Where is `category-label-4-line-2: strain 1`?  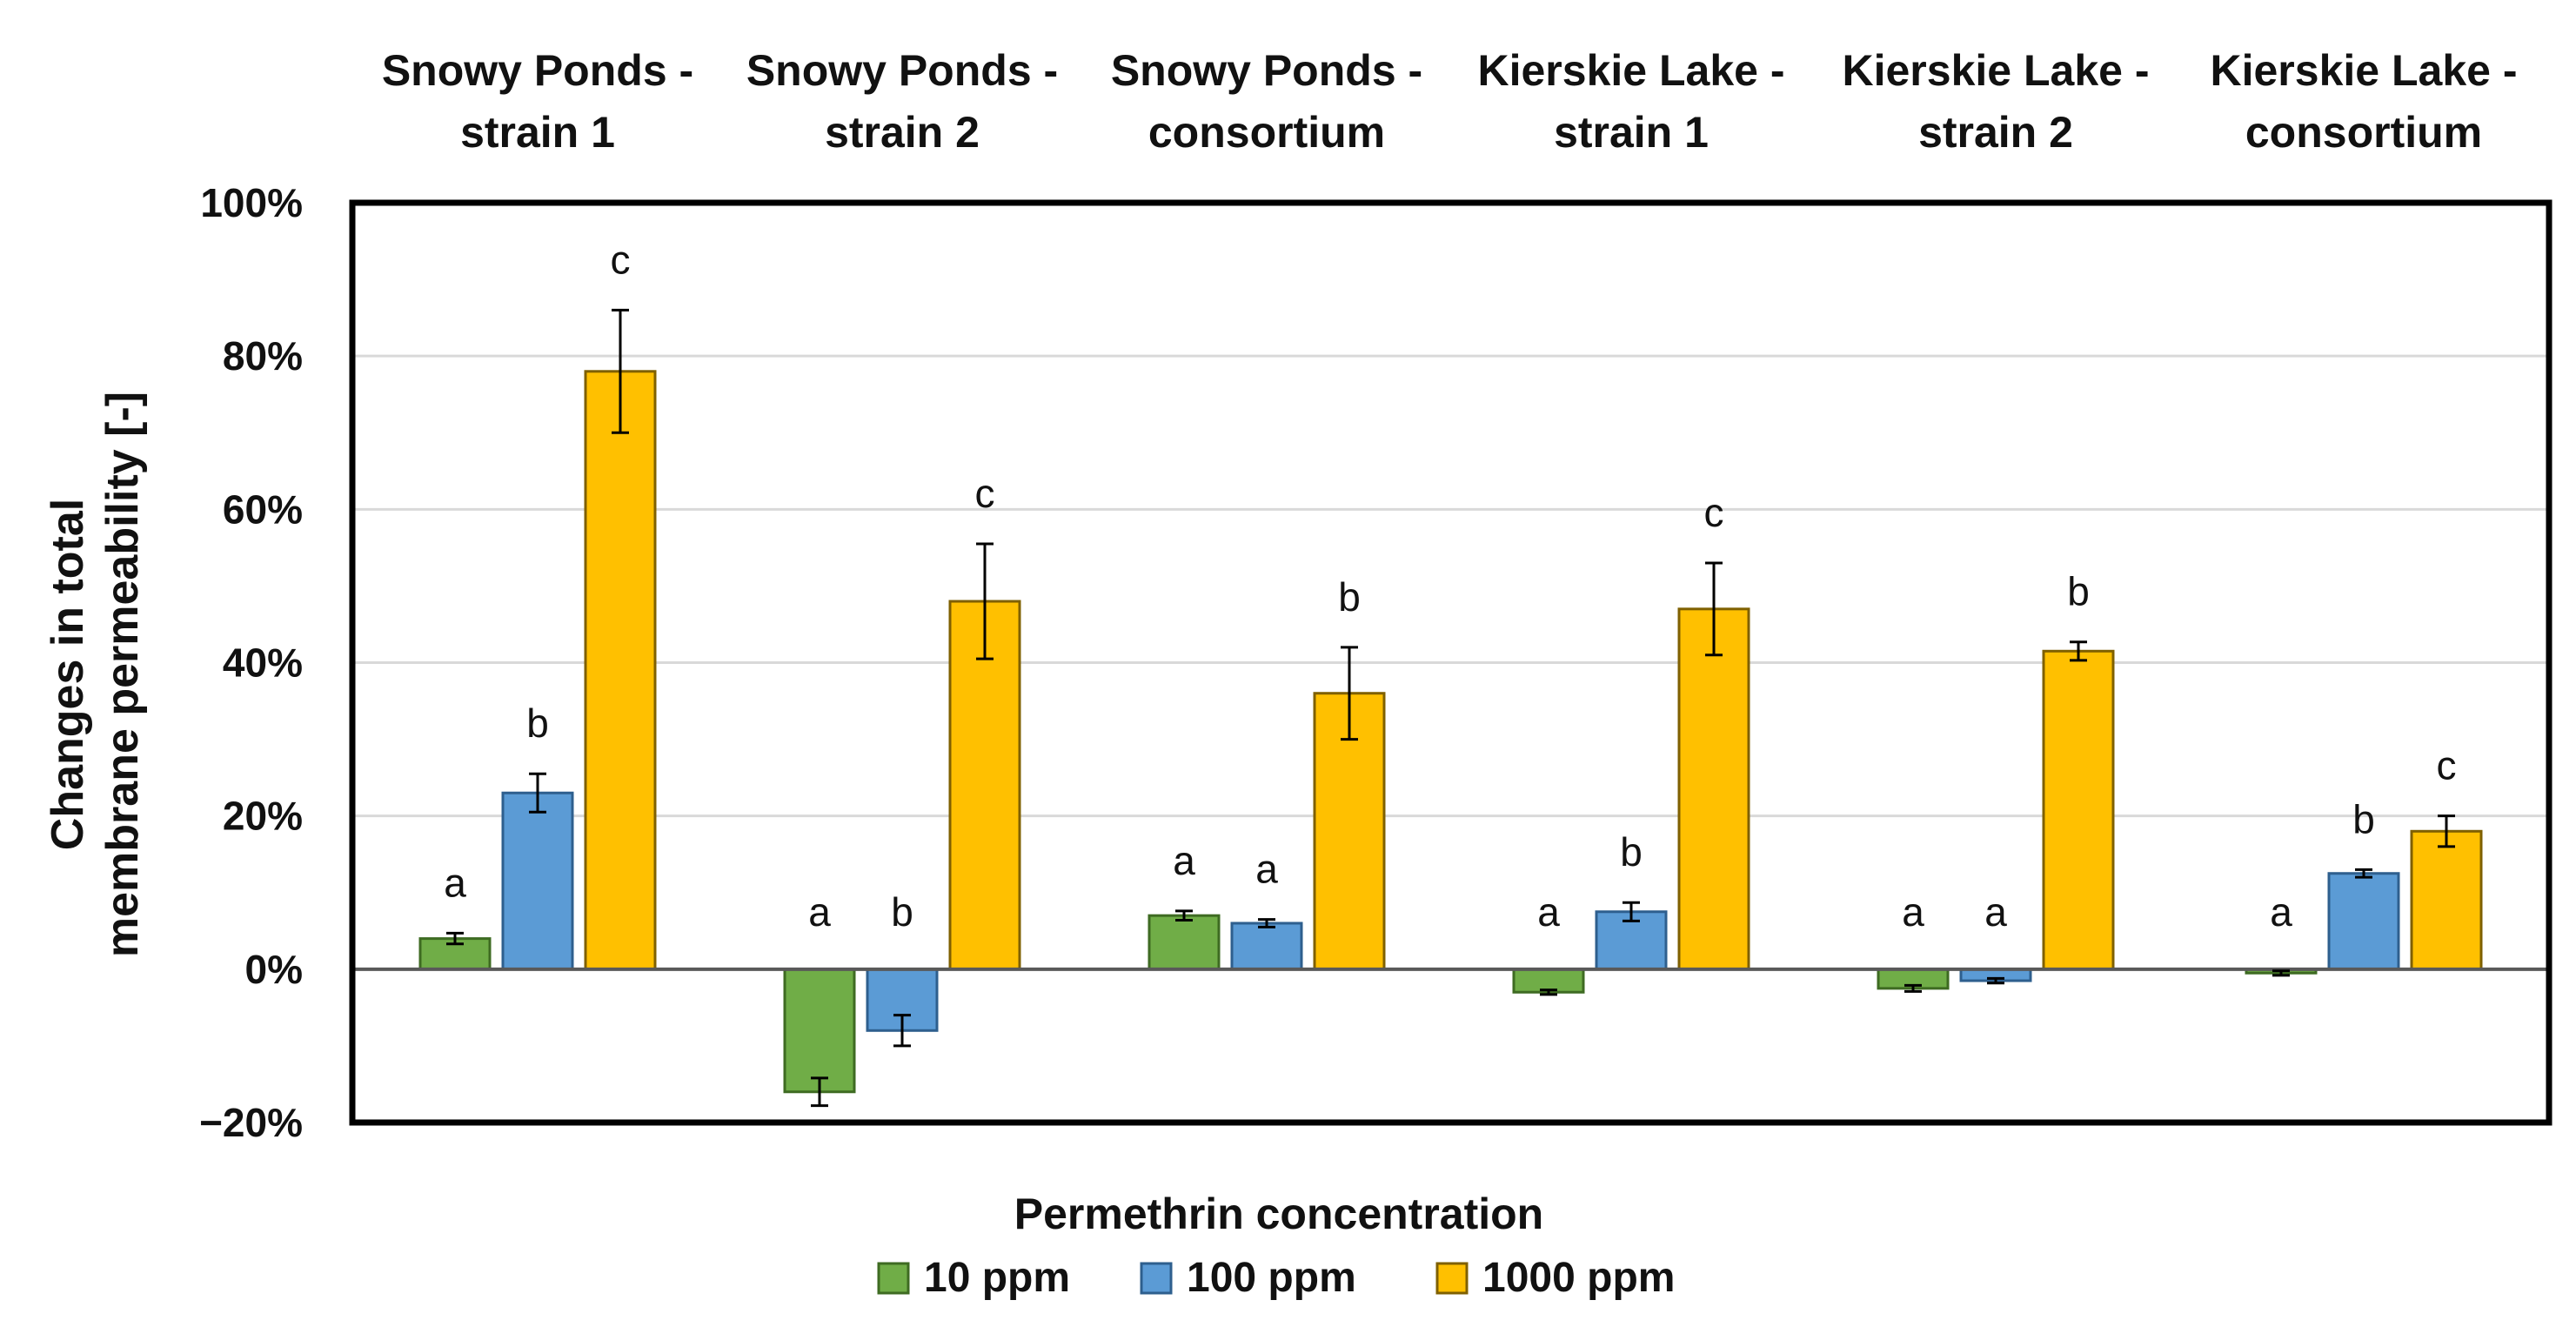 category-label-4-line-2: strain 1 is located at coordinates (1631, 132).